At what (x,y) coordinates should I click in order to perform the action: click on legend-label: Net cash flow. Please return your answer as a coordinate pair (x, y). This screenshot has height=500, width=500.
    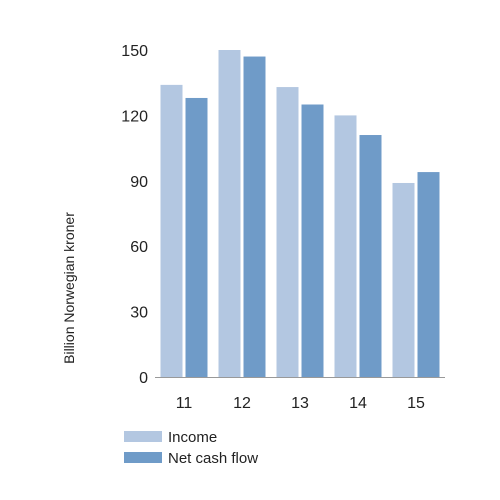
    Looking at the image, I should click on (213, 458).